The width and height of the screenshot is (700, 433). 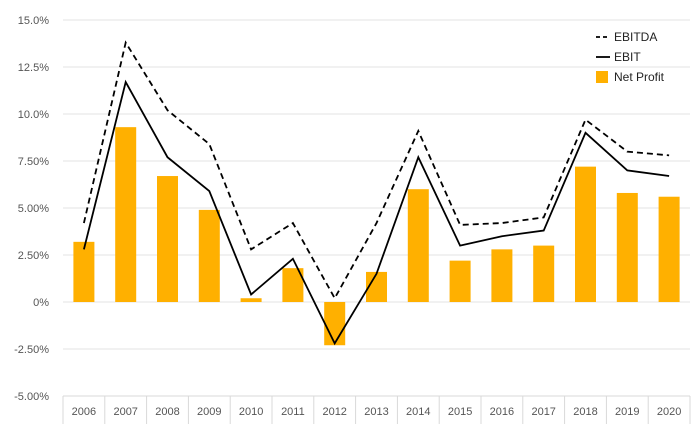 What do you see at coordinates (669, 412) in the screenshot?
I see `x-tick-label: 2020` at bounding box center [669, 412].